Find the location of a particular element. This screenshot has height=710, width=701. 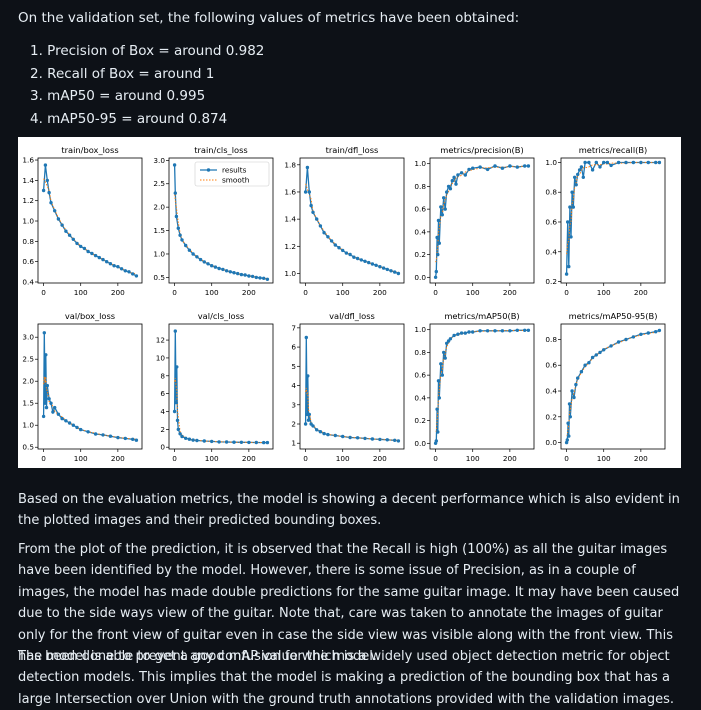

x-tick-label: 100 is located at coordinates (343, 292).